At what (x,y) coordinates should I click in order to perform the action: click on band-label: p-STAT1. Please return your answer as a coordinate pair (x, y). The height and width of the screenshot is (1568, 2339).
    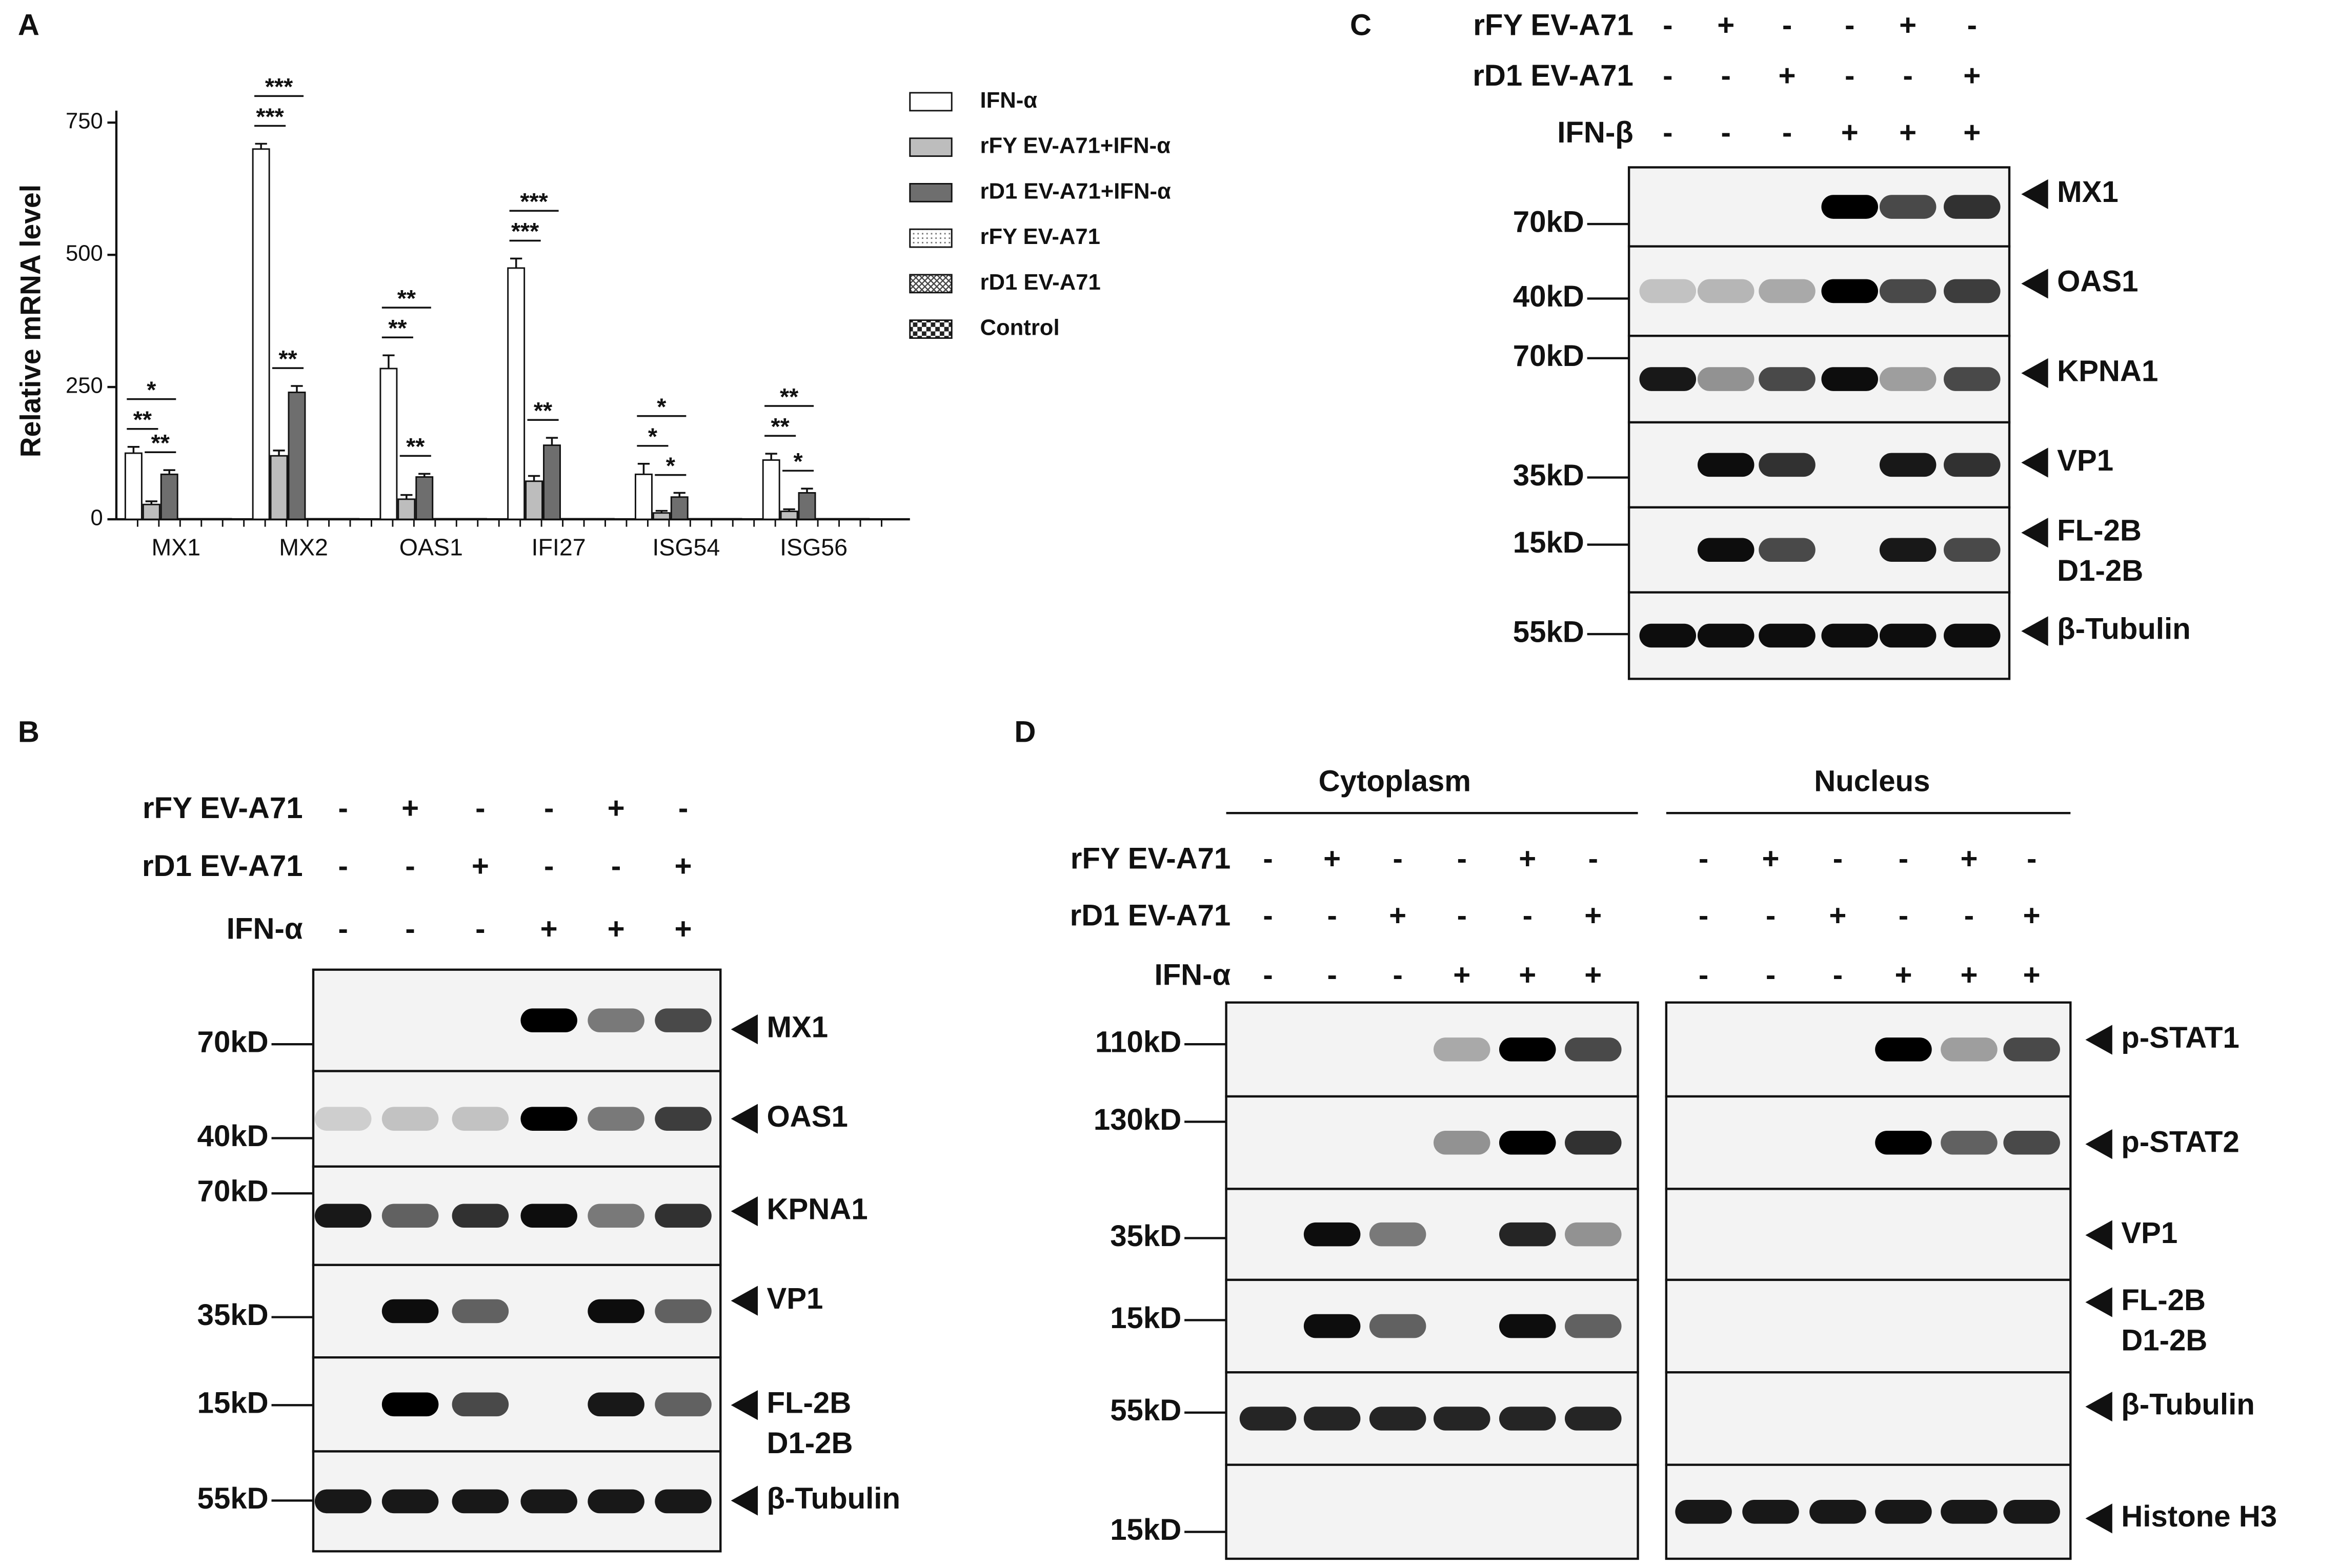
    Looking at the image, I should click on (2180, 1037).